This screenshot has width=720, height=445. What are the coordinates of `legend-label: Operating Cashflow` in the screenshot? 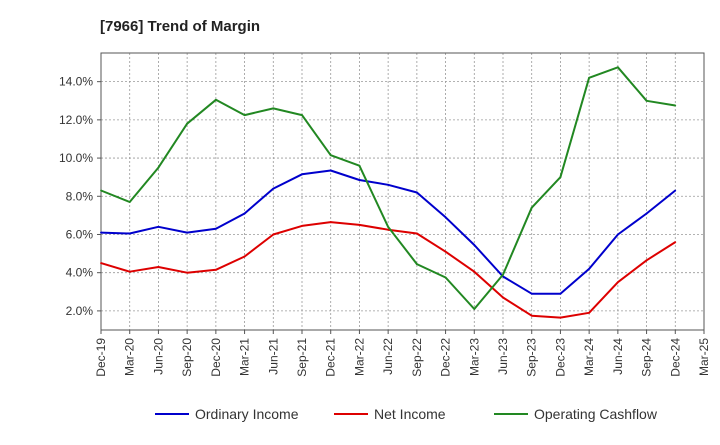 It's located at (596, 414).